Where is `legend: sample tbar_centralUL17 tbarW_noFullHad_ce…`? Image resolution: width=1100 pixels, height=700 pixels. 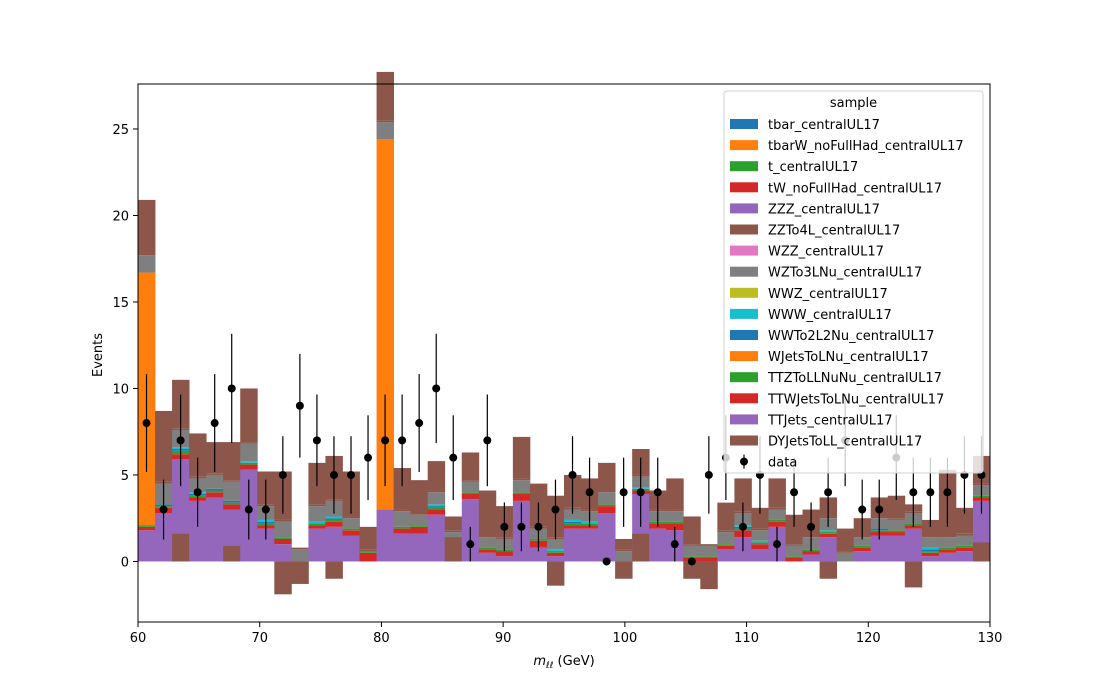 legend: sample tbar_centralUL17 tbarW_noFullHad_ce… is located at coordinates (853, 282).